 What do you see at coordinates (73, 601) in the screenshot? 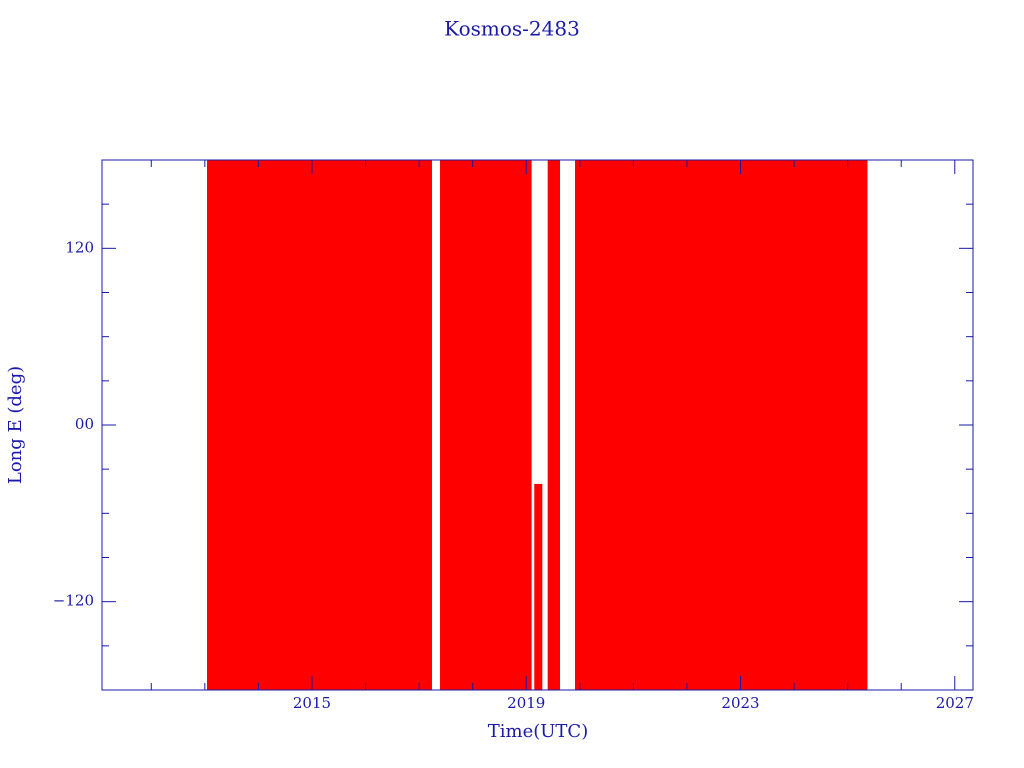
I see `y-tick-label: −120` at bounding box center [73, 601].